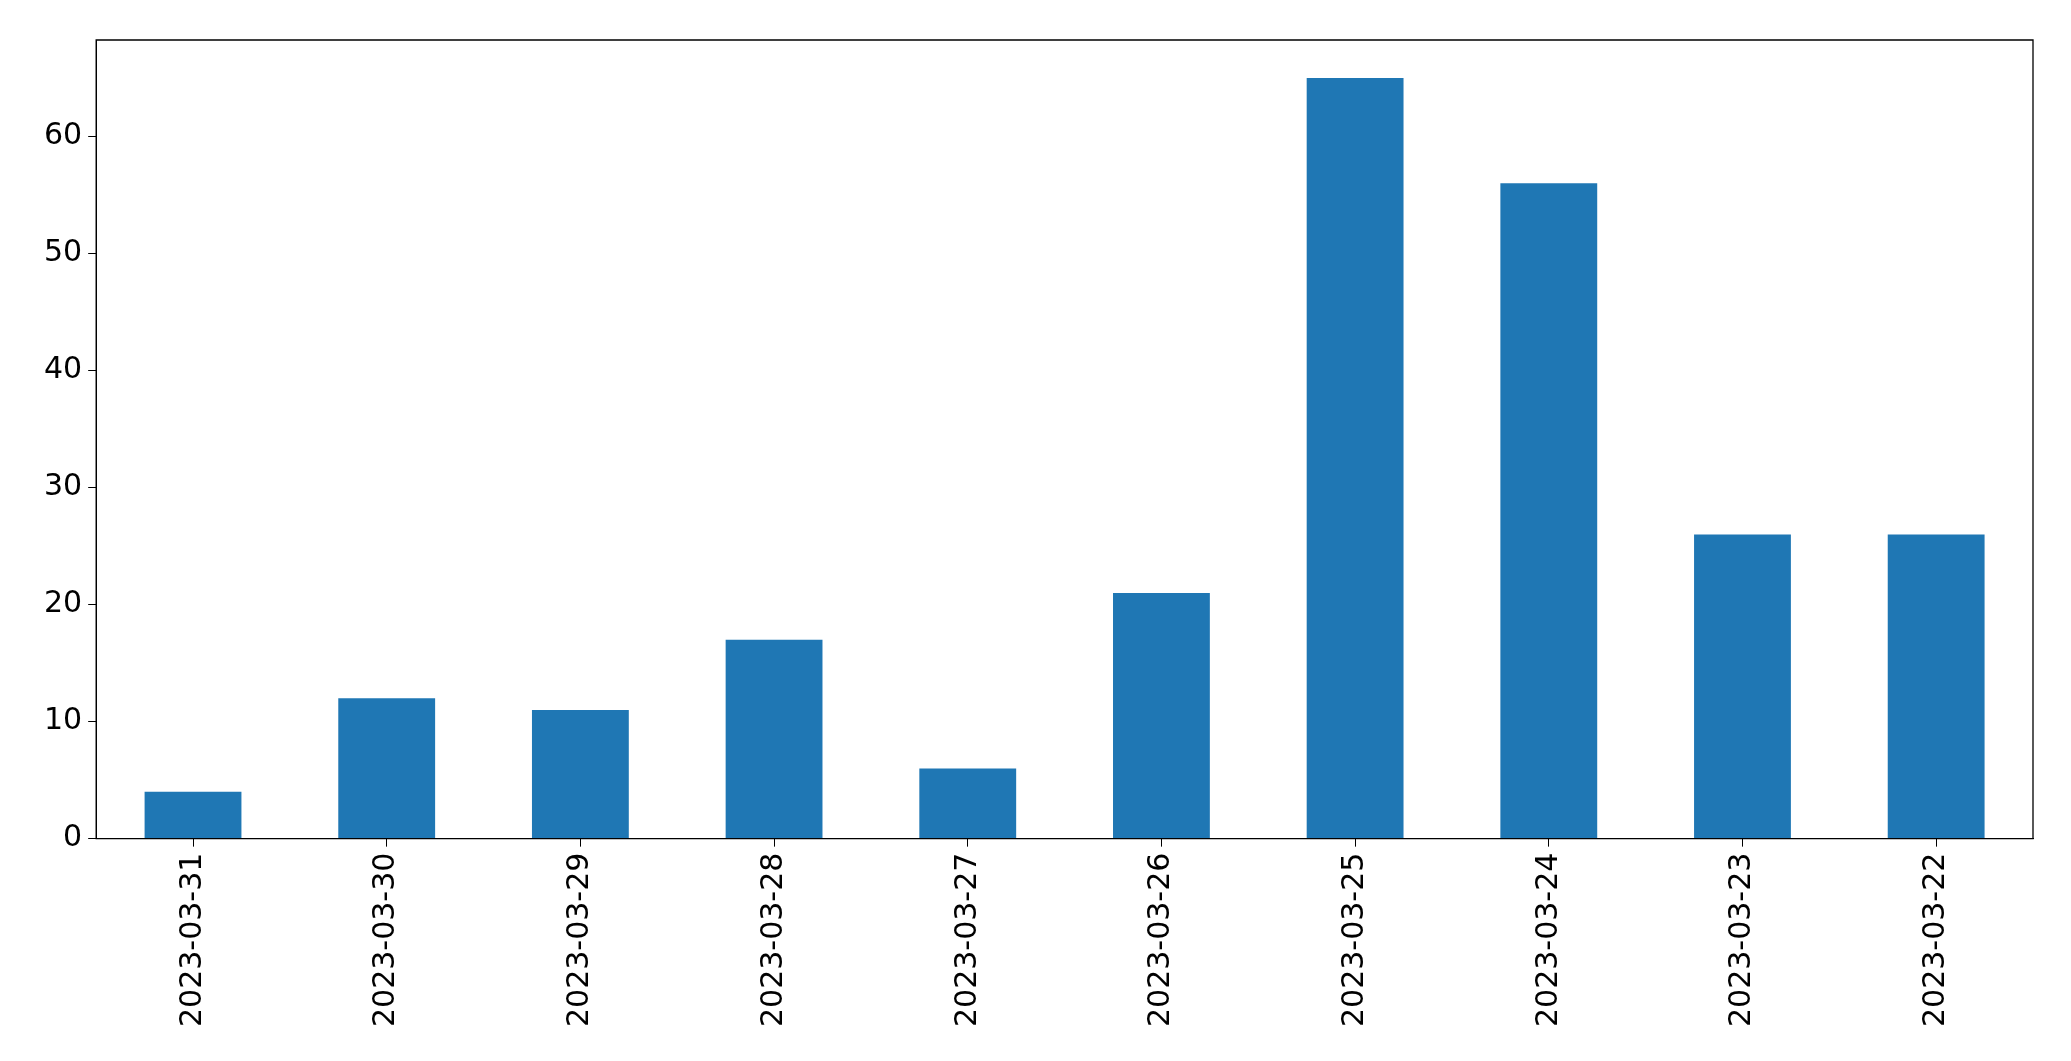  I want to click on x-tick-label: 2023-03-30, so click(384, 940).